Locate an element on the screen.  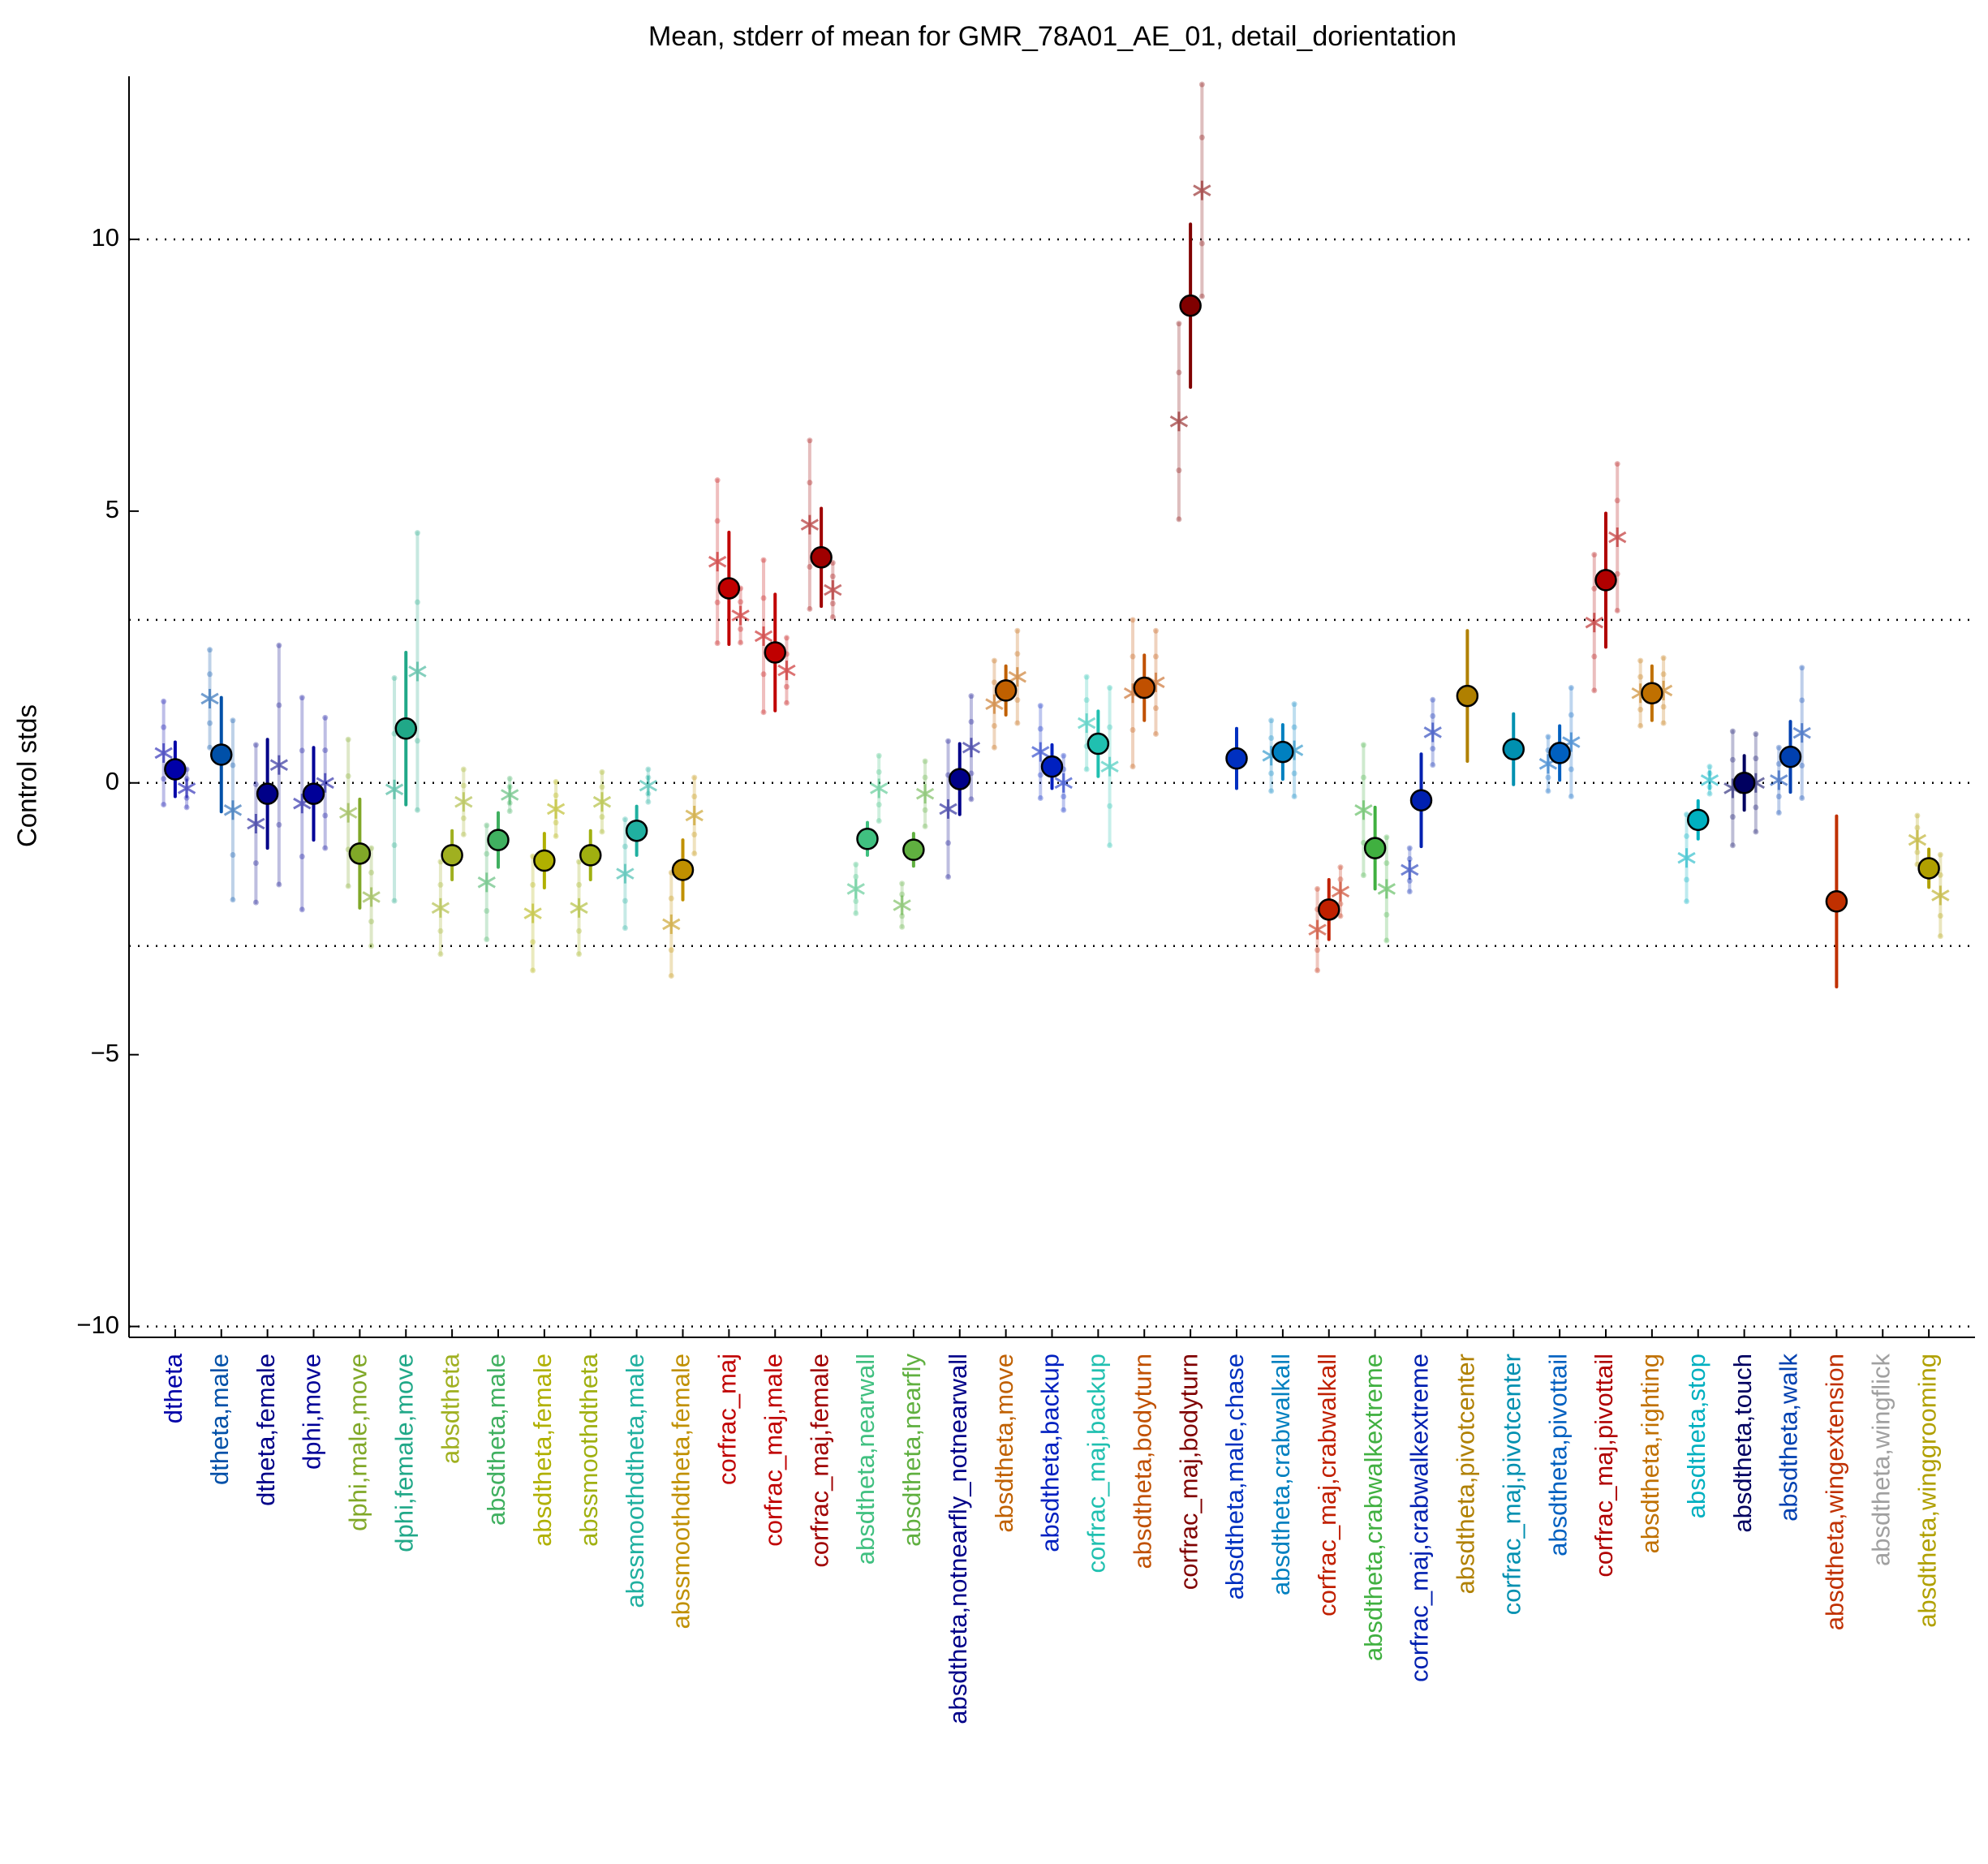
x-tick-label: abssmoothdtheta is located at coordinates (588, 1450).